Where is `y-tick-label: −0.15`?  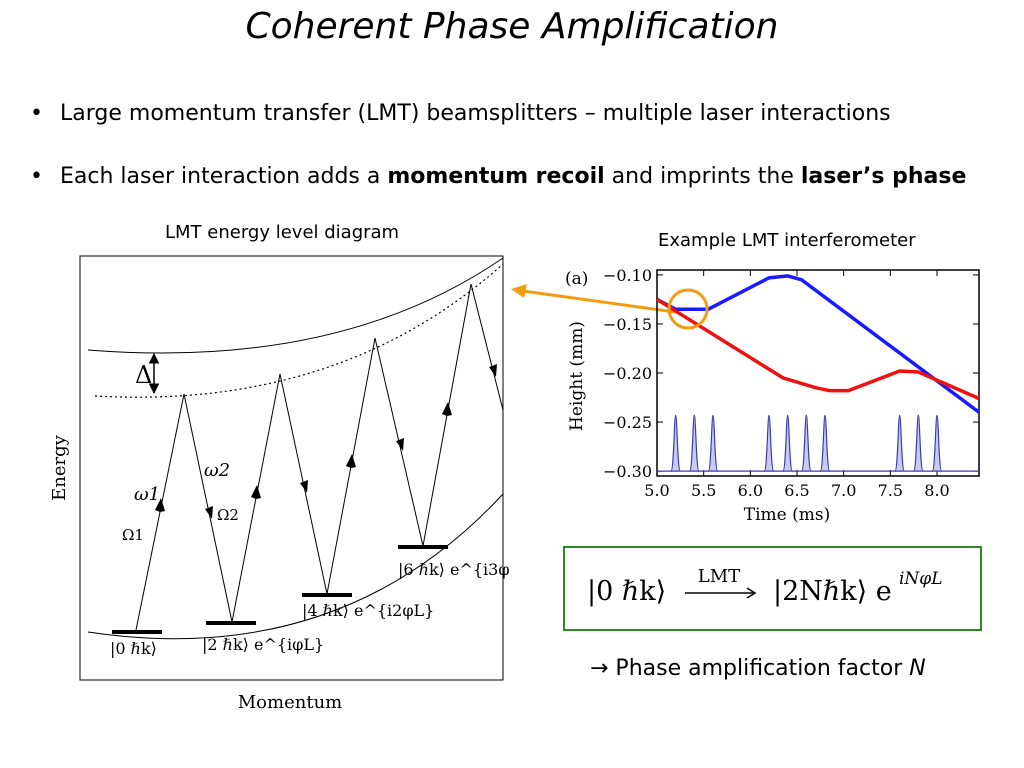
y-tick-label: −0.15 is located at coordinates (627, 324).